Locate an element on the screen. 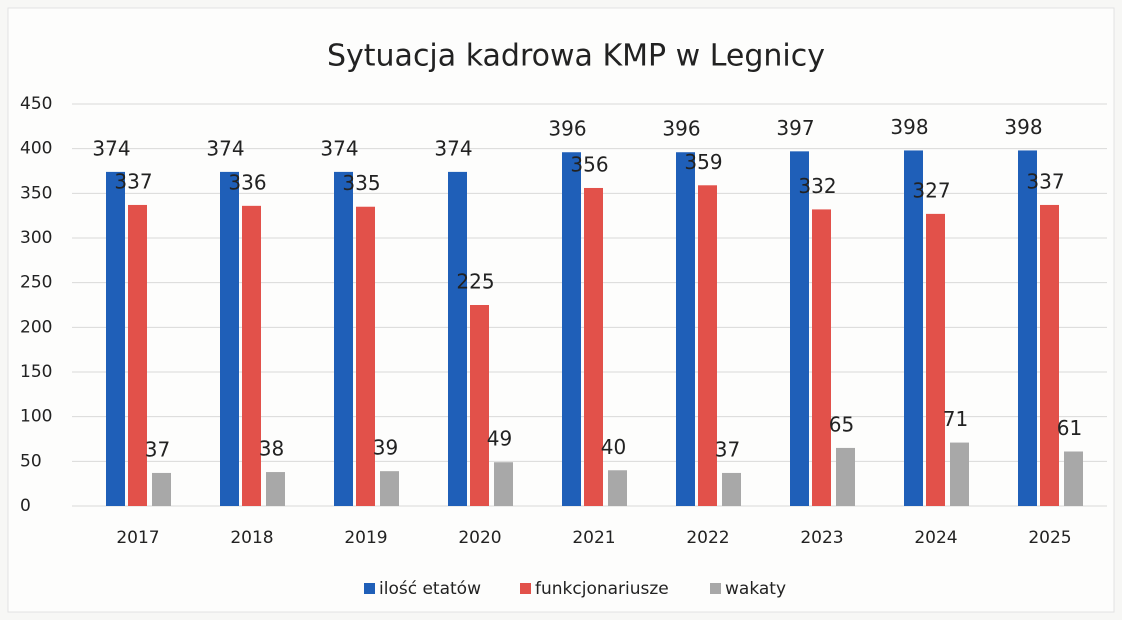 This screenshot has width=1122, height=620. value-label: 397 is located at coordinates (795, 128).